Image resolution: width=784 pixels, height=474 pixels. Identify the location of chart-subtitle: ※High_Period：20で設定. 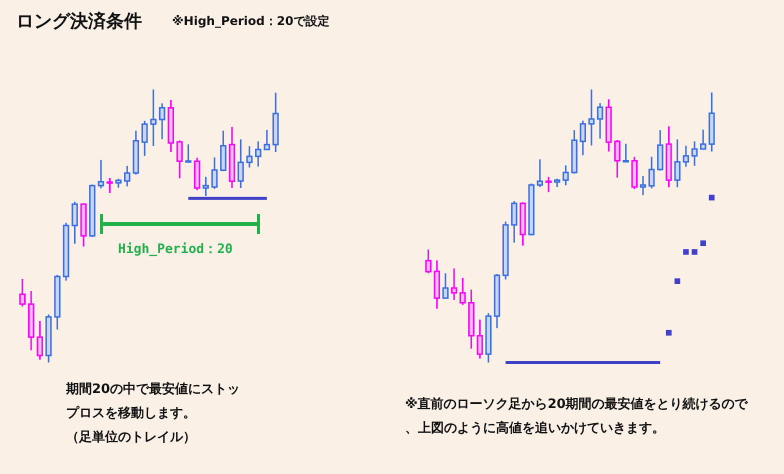
(251, 21).